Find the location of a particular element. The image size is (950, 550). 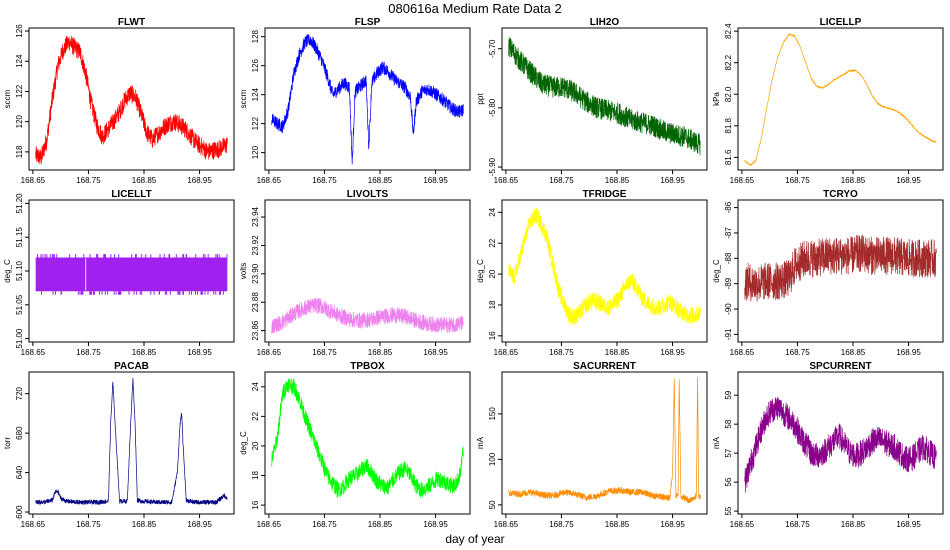

panel-title-sacurrent: SACURRENT is located at coordinates (604, 366).